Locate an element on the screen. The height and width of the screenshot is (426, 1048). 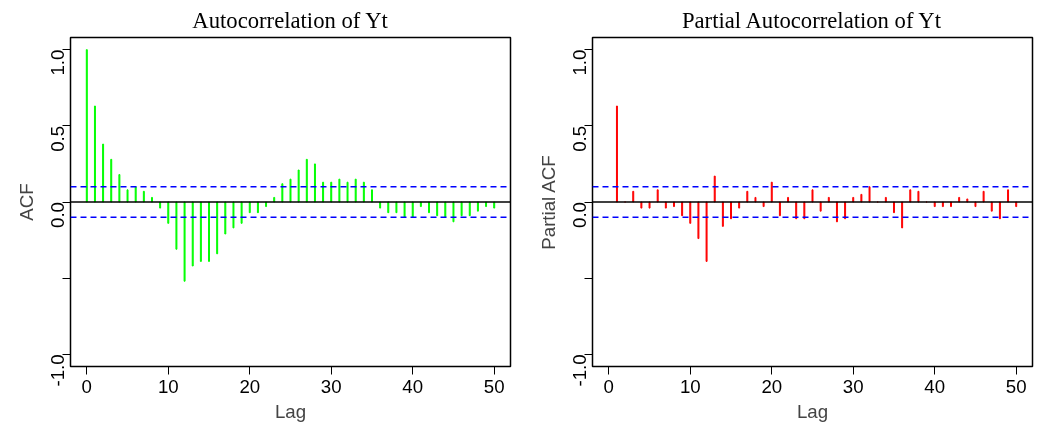
chart-title: Partial Autocorrelation of Yt is located at coordinates (811, 20).